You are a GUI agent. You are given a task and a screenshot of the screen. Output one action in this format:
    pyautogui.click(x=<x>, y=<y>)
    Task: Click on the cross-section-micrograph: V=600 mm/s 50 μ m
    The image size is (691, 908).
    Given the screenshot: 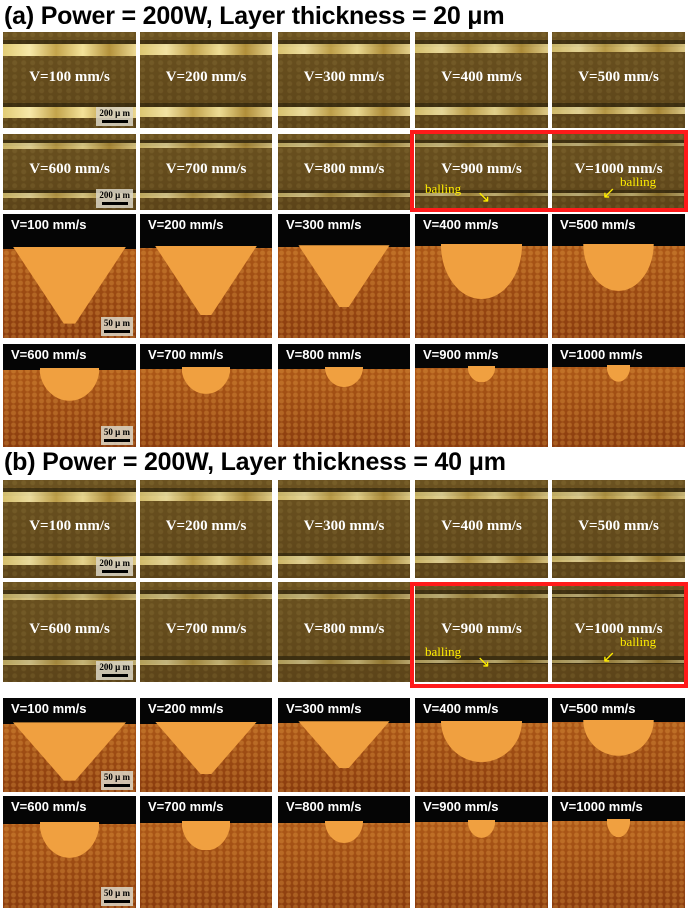 What is the action you would take?
    pyautogui.click(x=69, y=395)
    